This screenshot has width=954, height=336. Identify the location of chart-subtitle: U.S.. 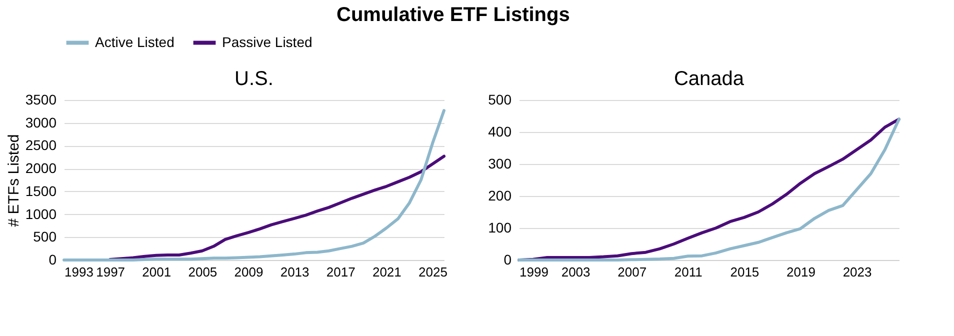
(254, 79).